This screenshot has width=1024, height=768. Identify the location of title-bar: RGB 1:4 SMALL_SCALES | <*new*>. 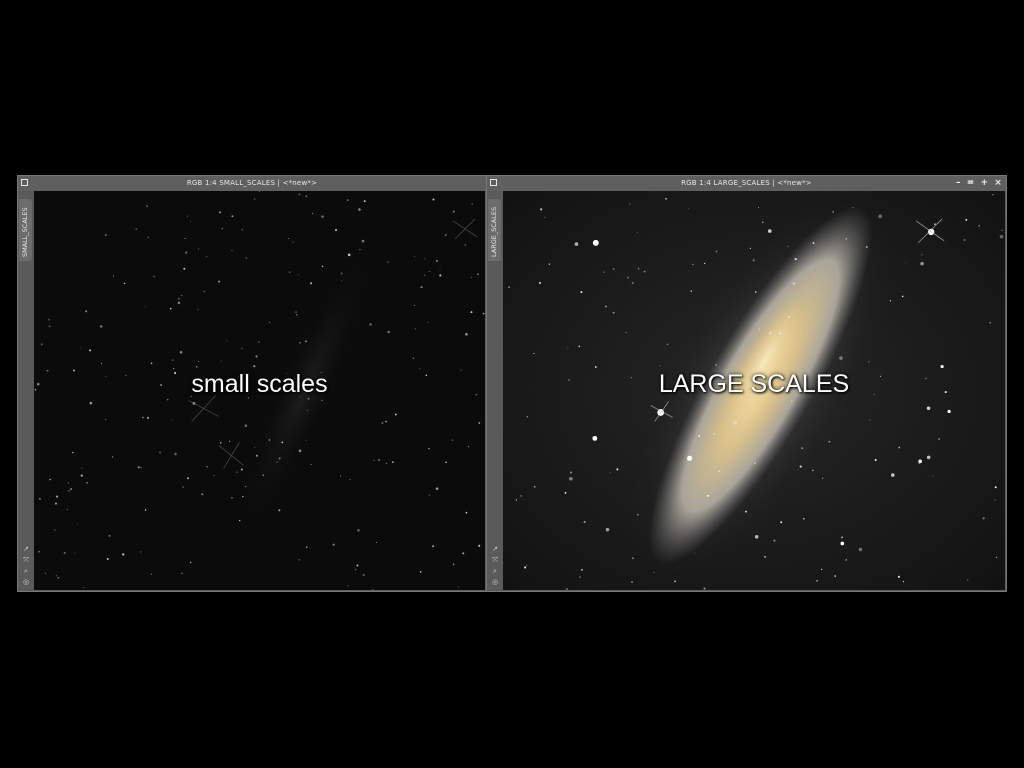
(252, 183).